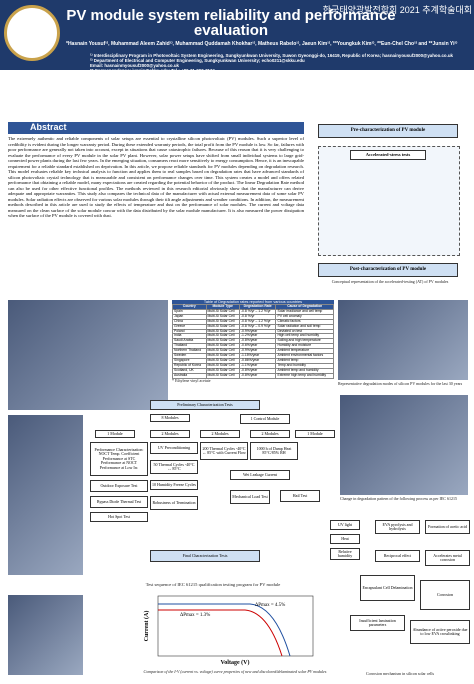 The height and width of the screenshot is (684, 474). I want to click on iv-curve-new, so click(224, 630).